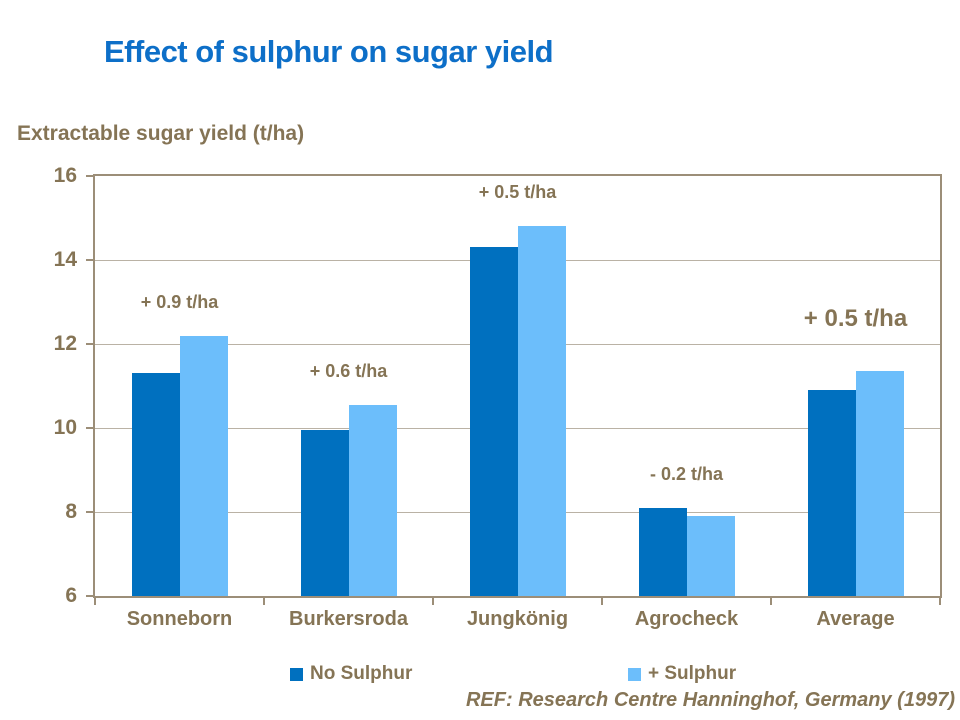  I want to click on category-label-3: Agrocheck, so click(686, 619).